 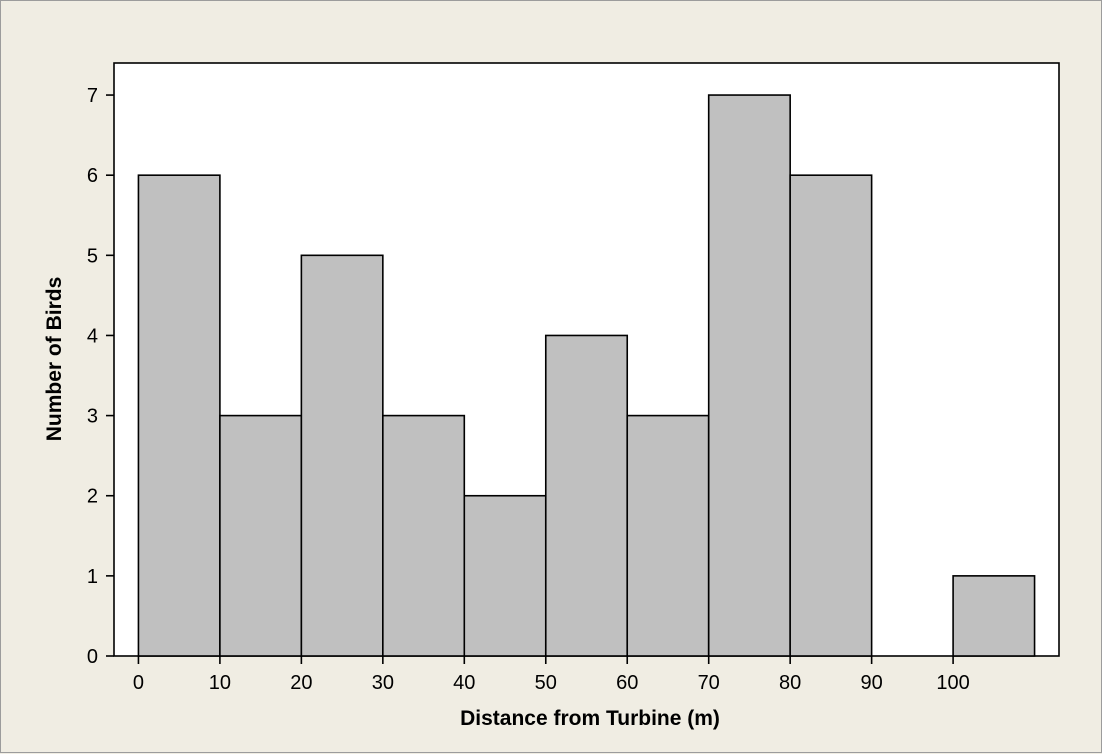 What do you see at coordinates (790, 683) in the screenshot?
I see `x-tick-label: 80` at bounding box center [790, 683].